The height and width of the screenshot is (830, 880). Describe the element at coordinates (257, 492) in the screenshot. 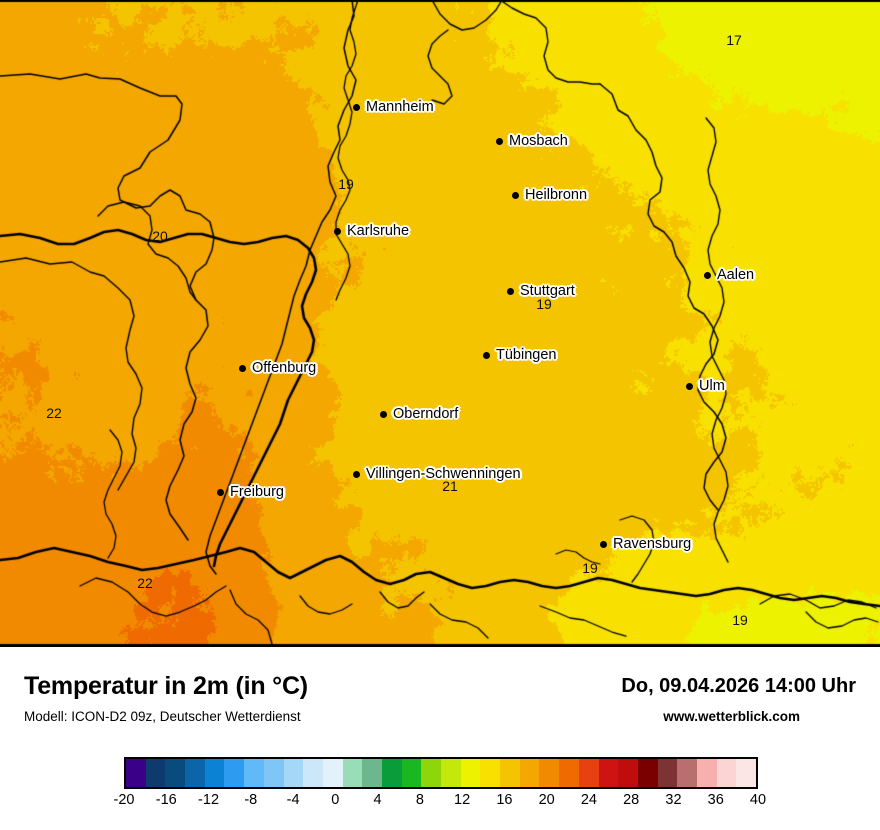

I see `city-label: Freiburg` at that location.